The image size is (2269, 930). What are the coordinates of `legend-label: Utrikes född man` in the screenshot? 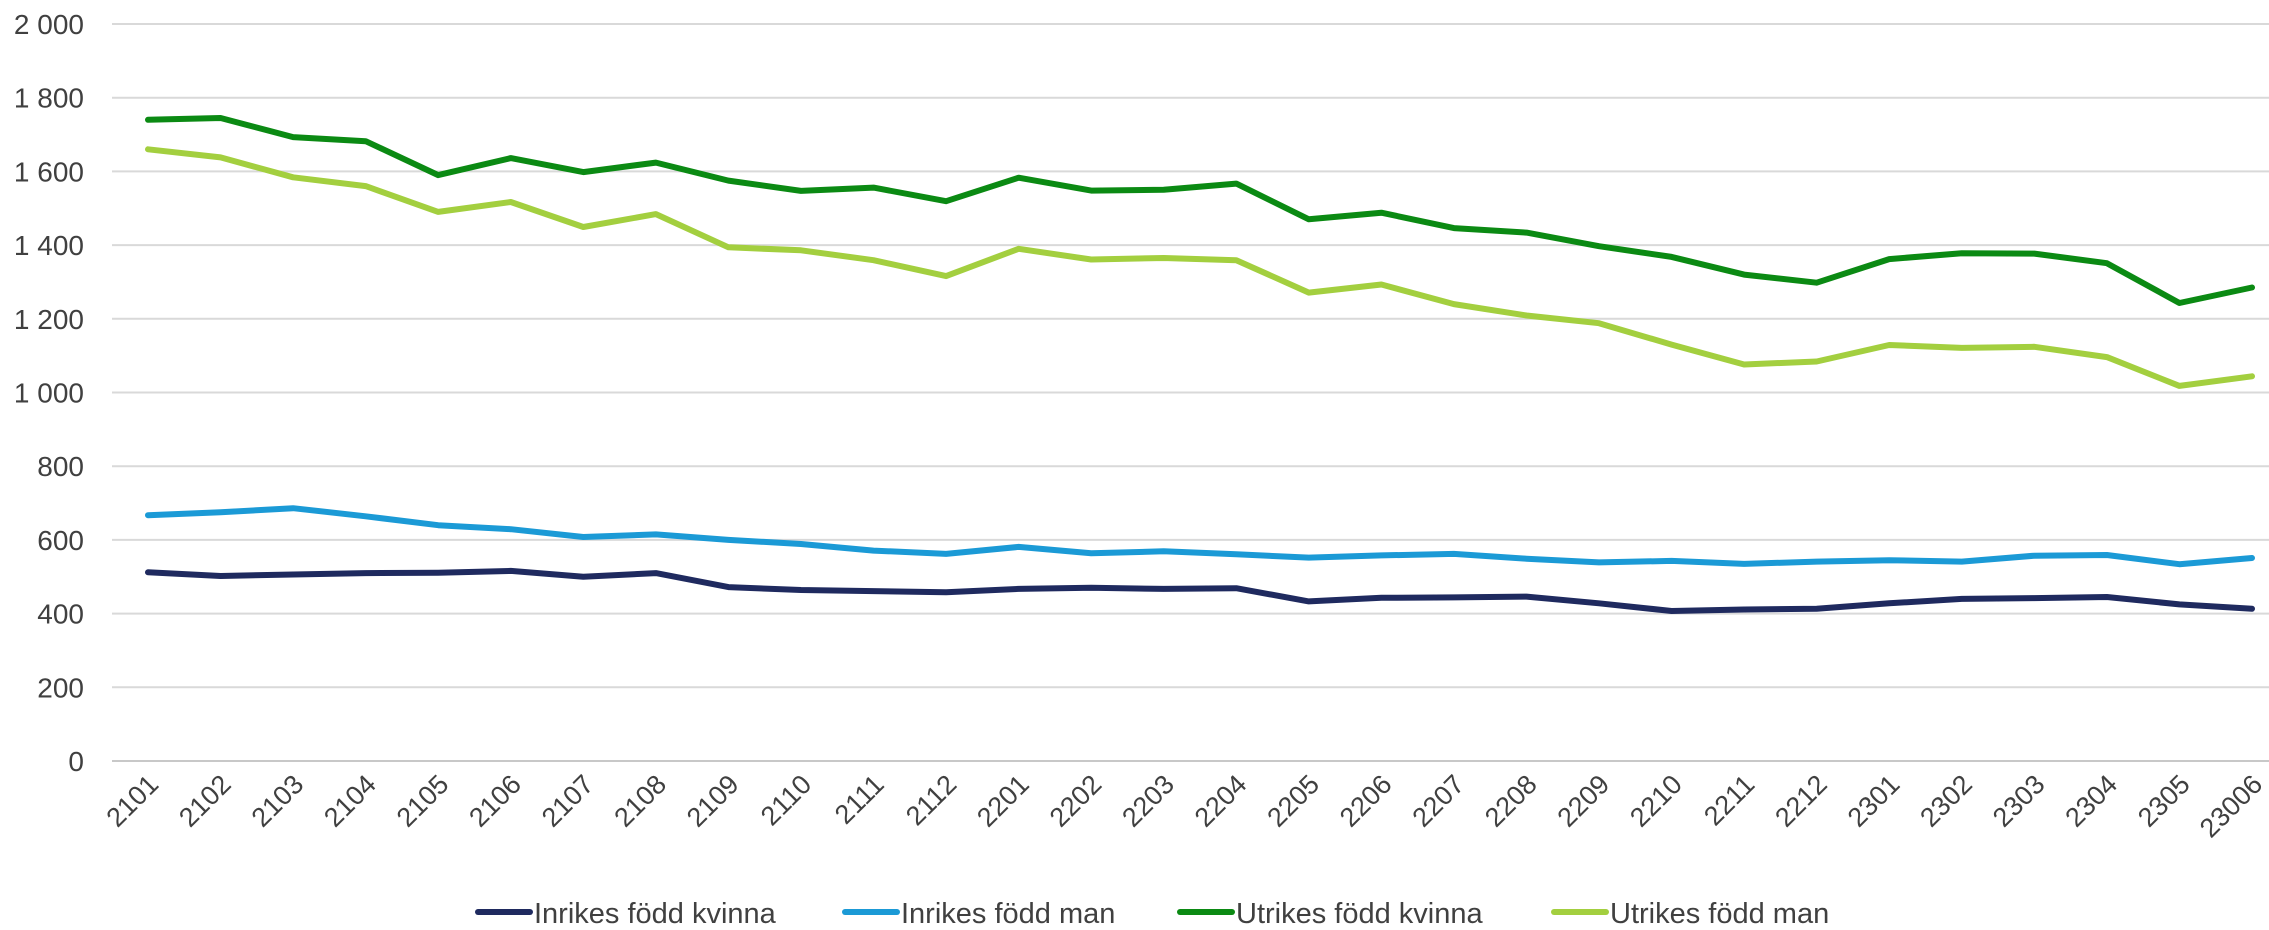 It's located at (1719, 911).